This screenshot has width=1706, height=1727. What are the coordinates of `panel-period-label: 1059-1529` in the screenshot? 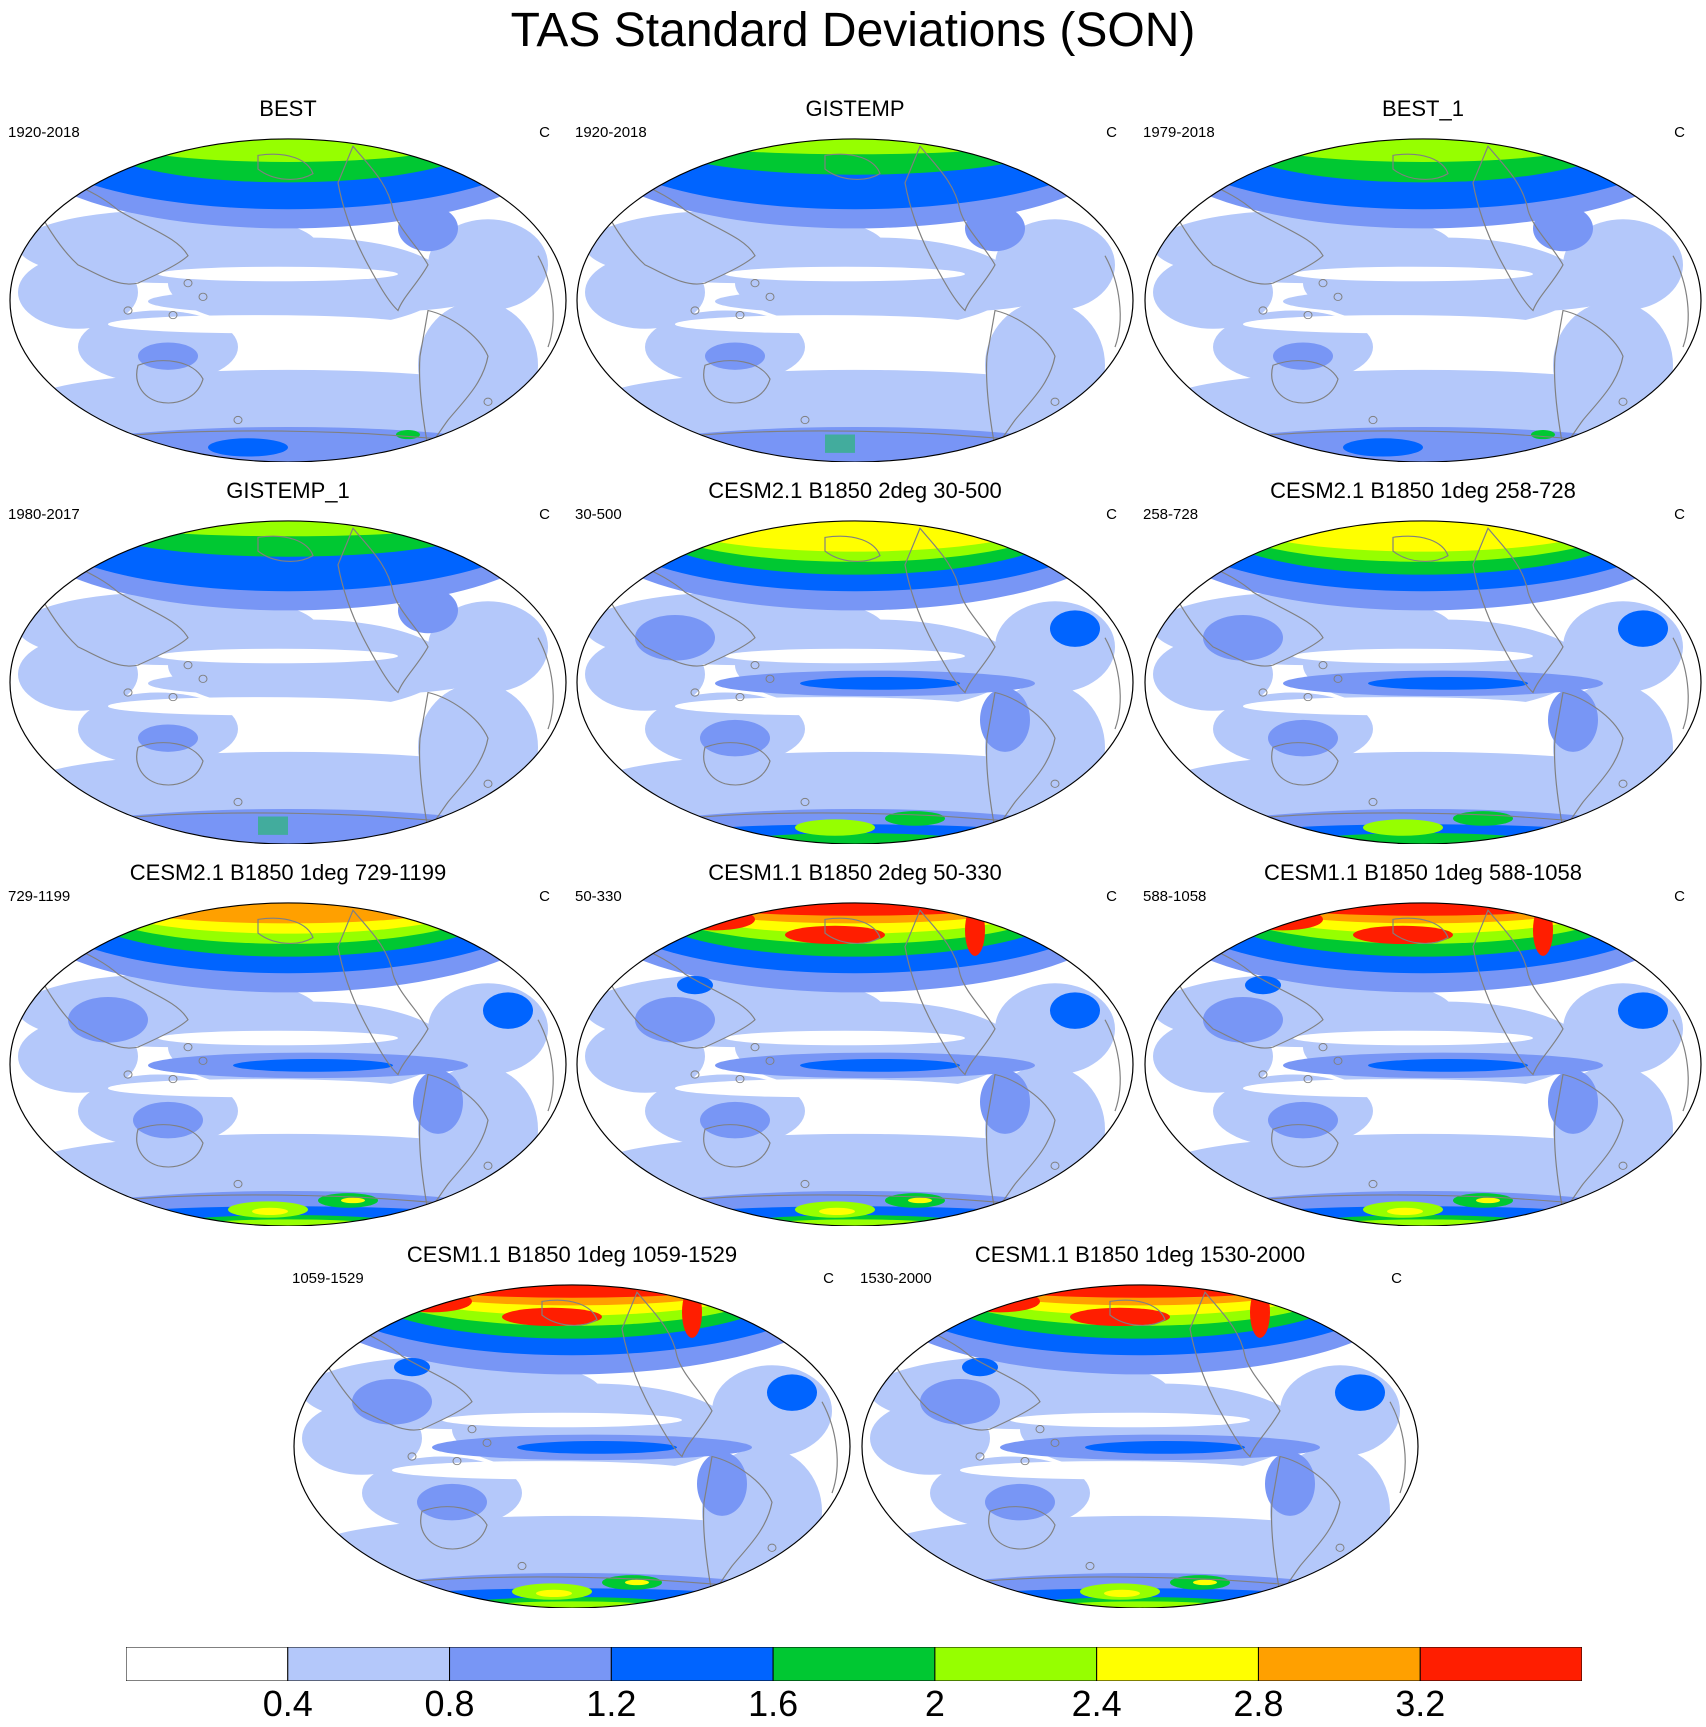 It's located at (328, 1278).